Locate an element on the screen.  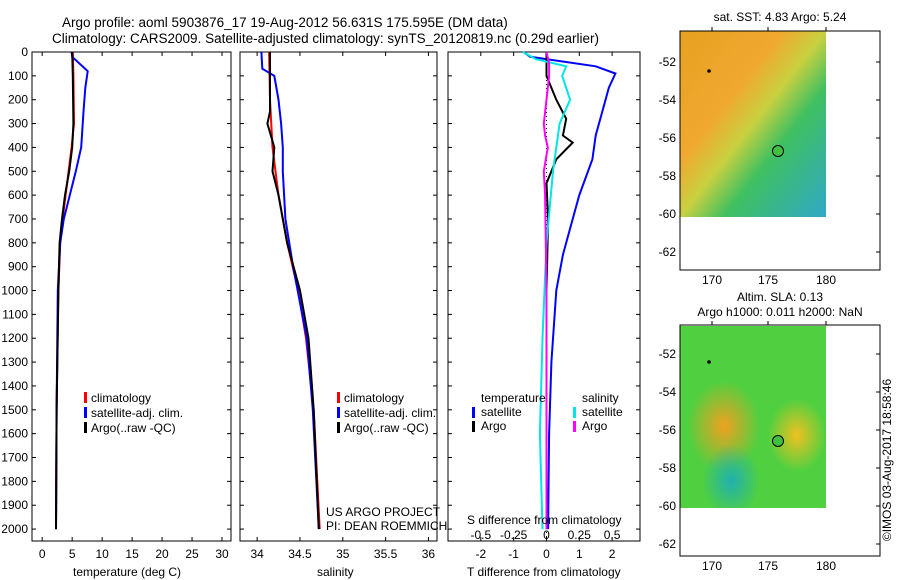
legend-t-satellite: satellite is located at coordinates (501, 412).